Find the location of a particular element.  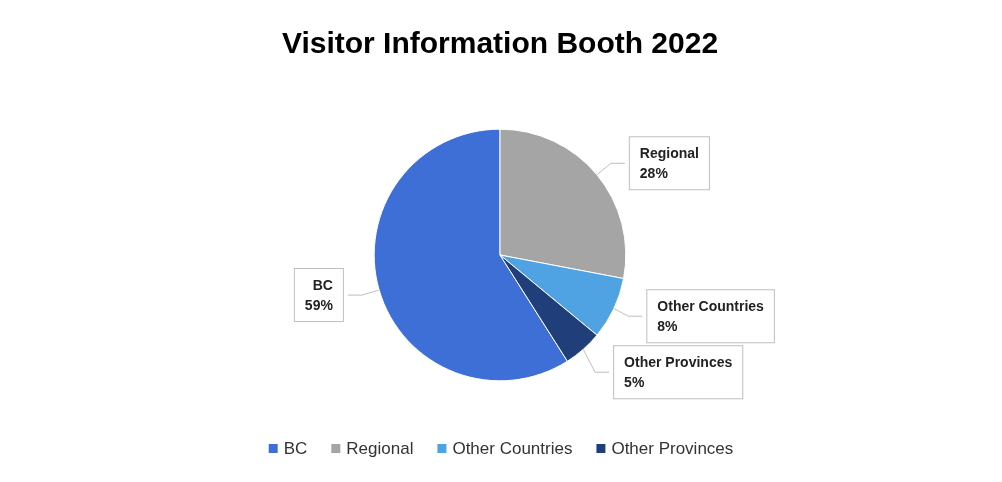

data-label: 59% is located at coordinates (319, 305).